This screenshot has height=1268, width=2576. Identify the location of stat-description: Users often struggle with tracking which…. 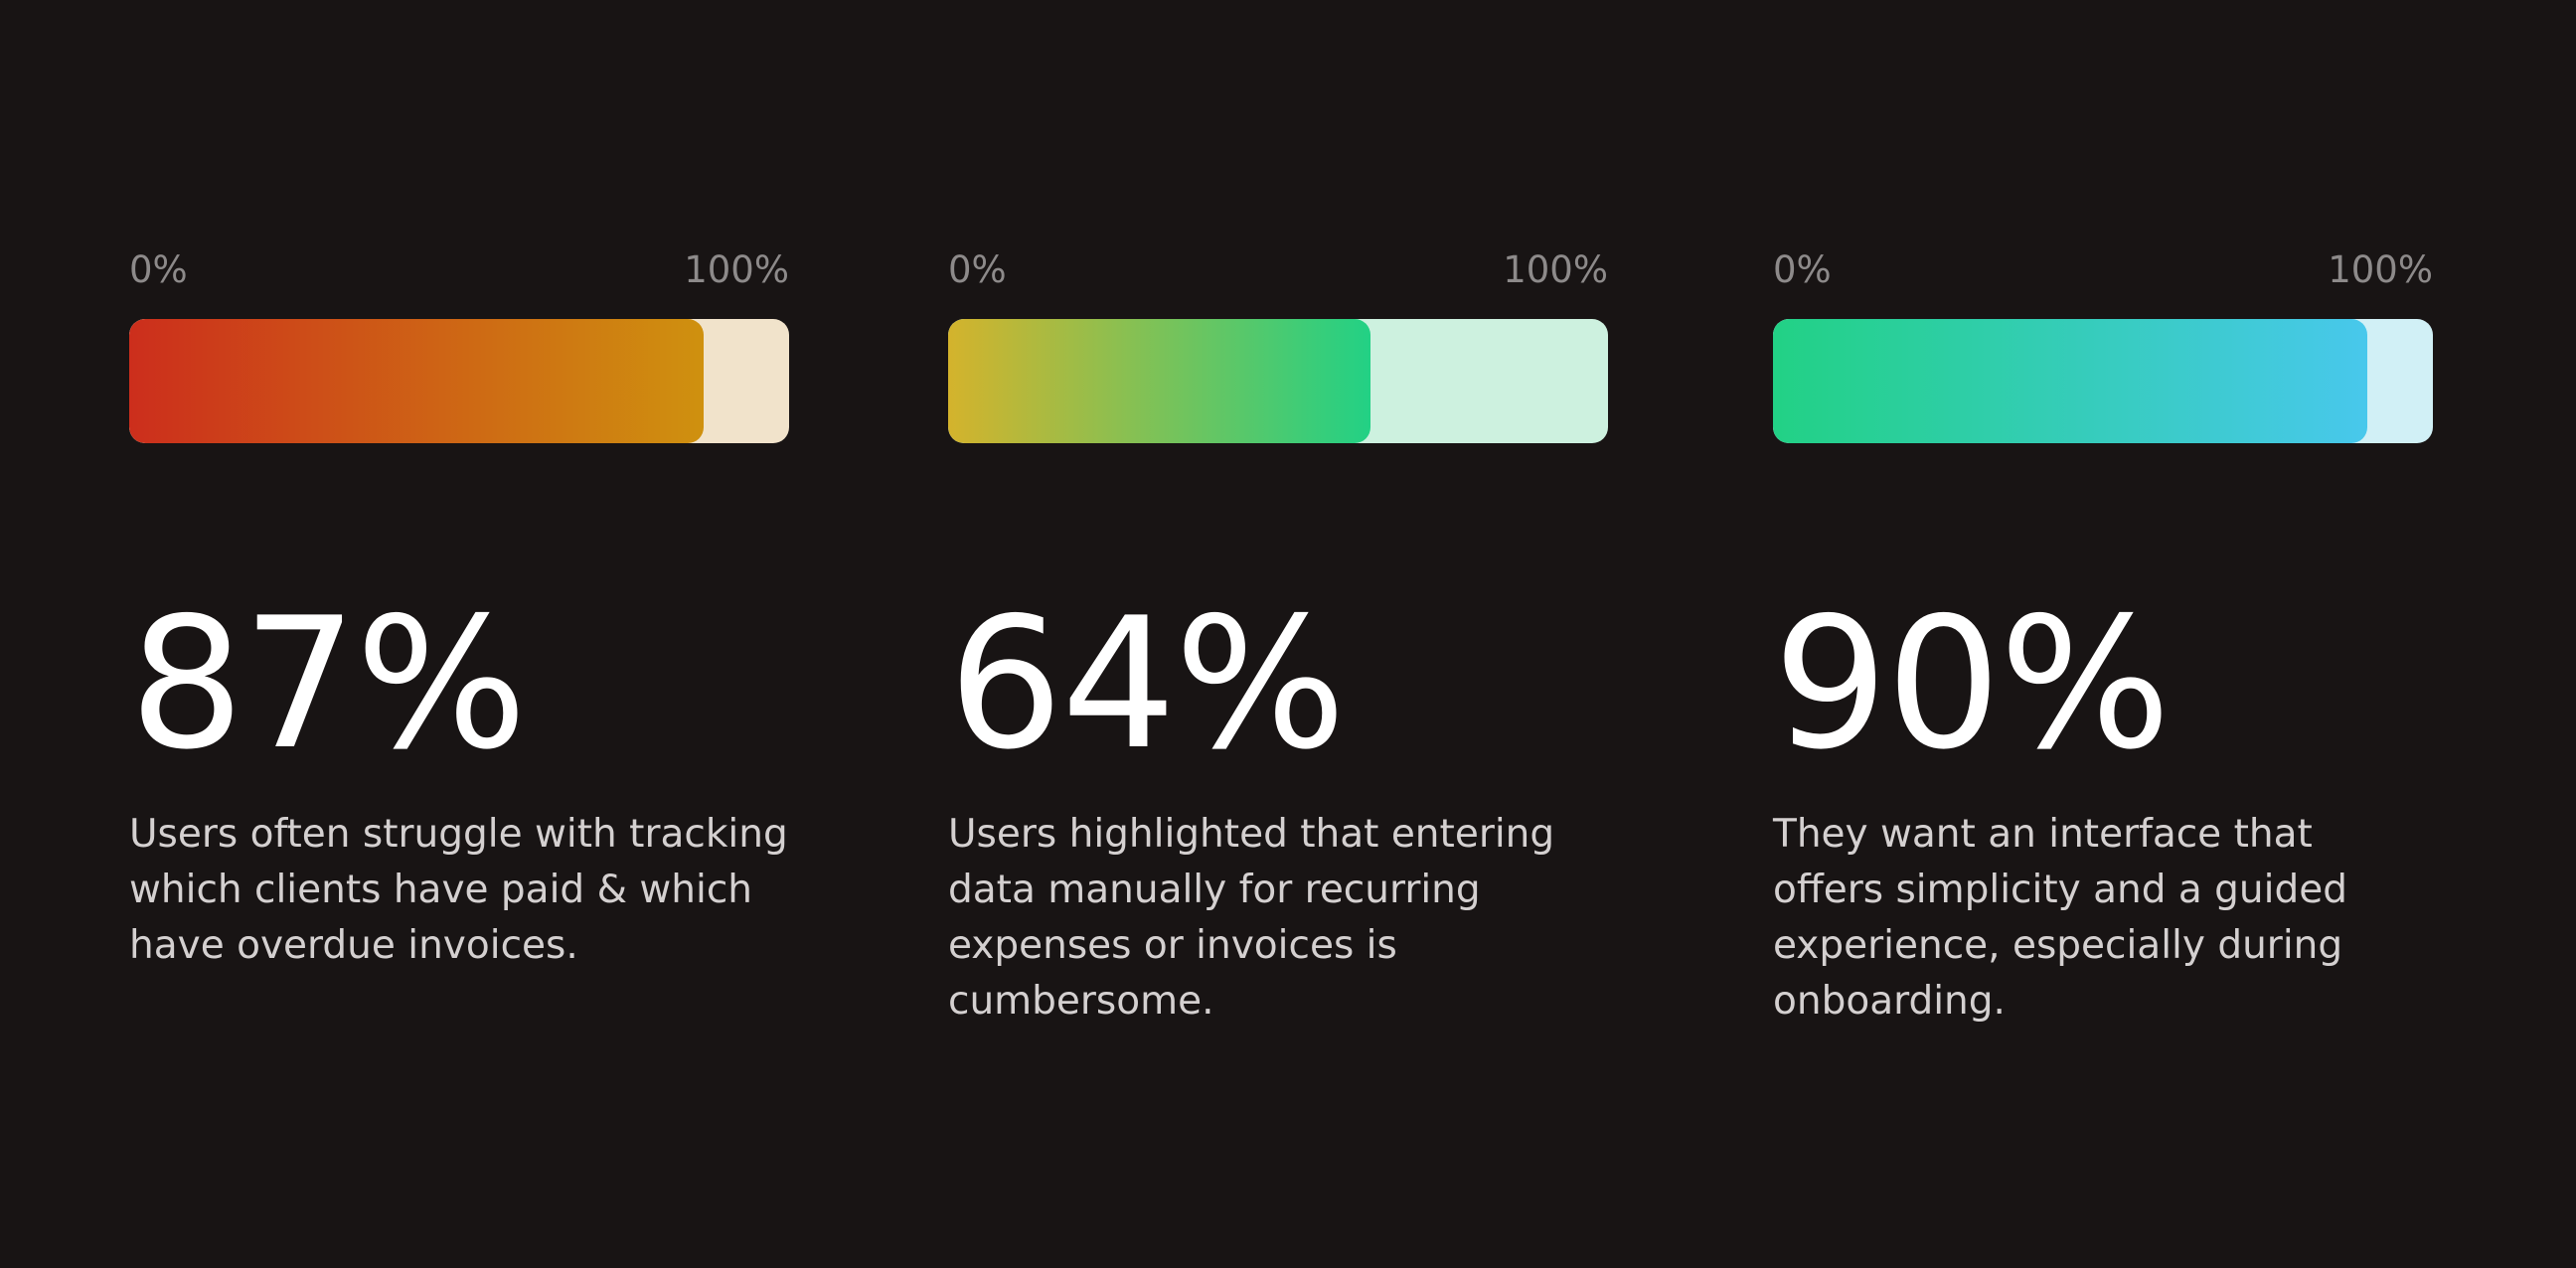
(458, 890).